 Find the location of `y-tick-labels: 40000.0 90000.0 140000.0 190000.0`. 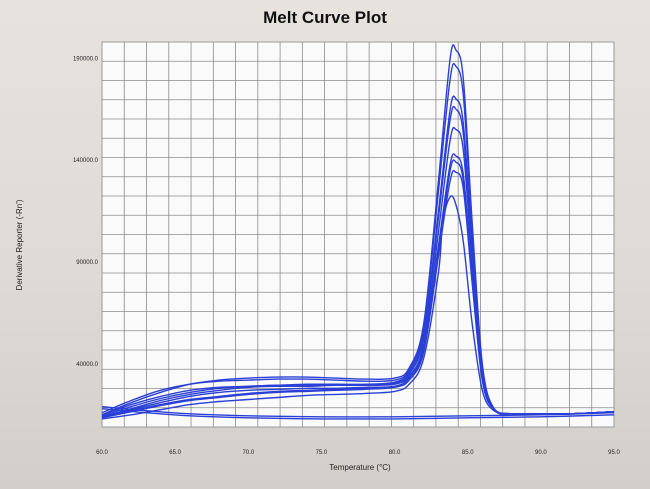

y-tick-labels: 40000.0 90000.0 140000.0 190000.0 is located at coordinates (86, 212).